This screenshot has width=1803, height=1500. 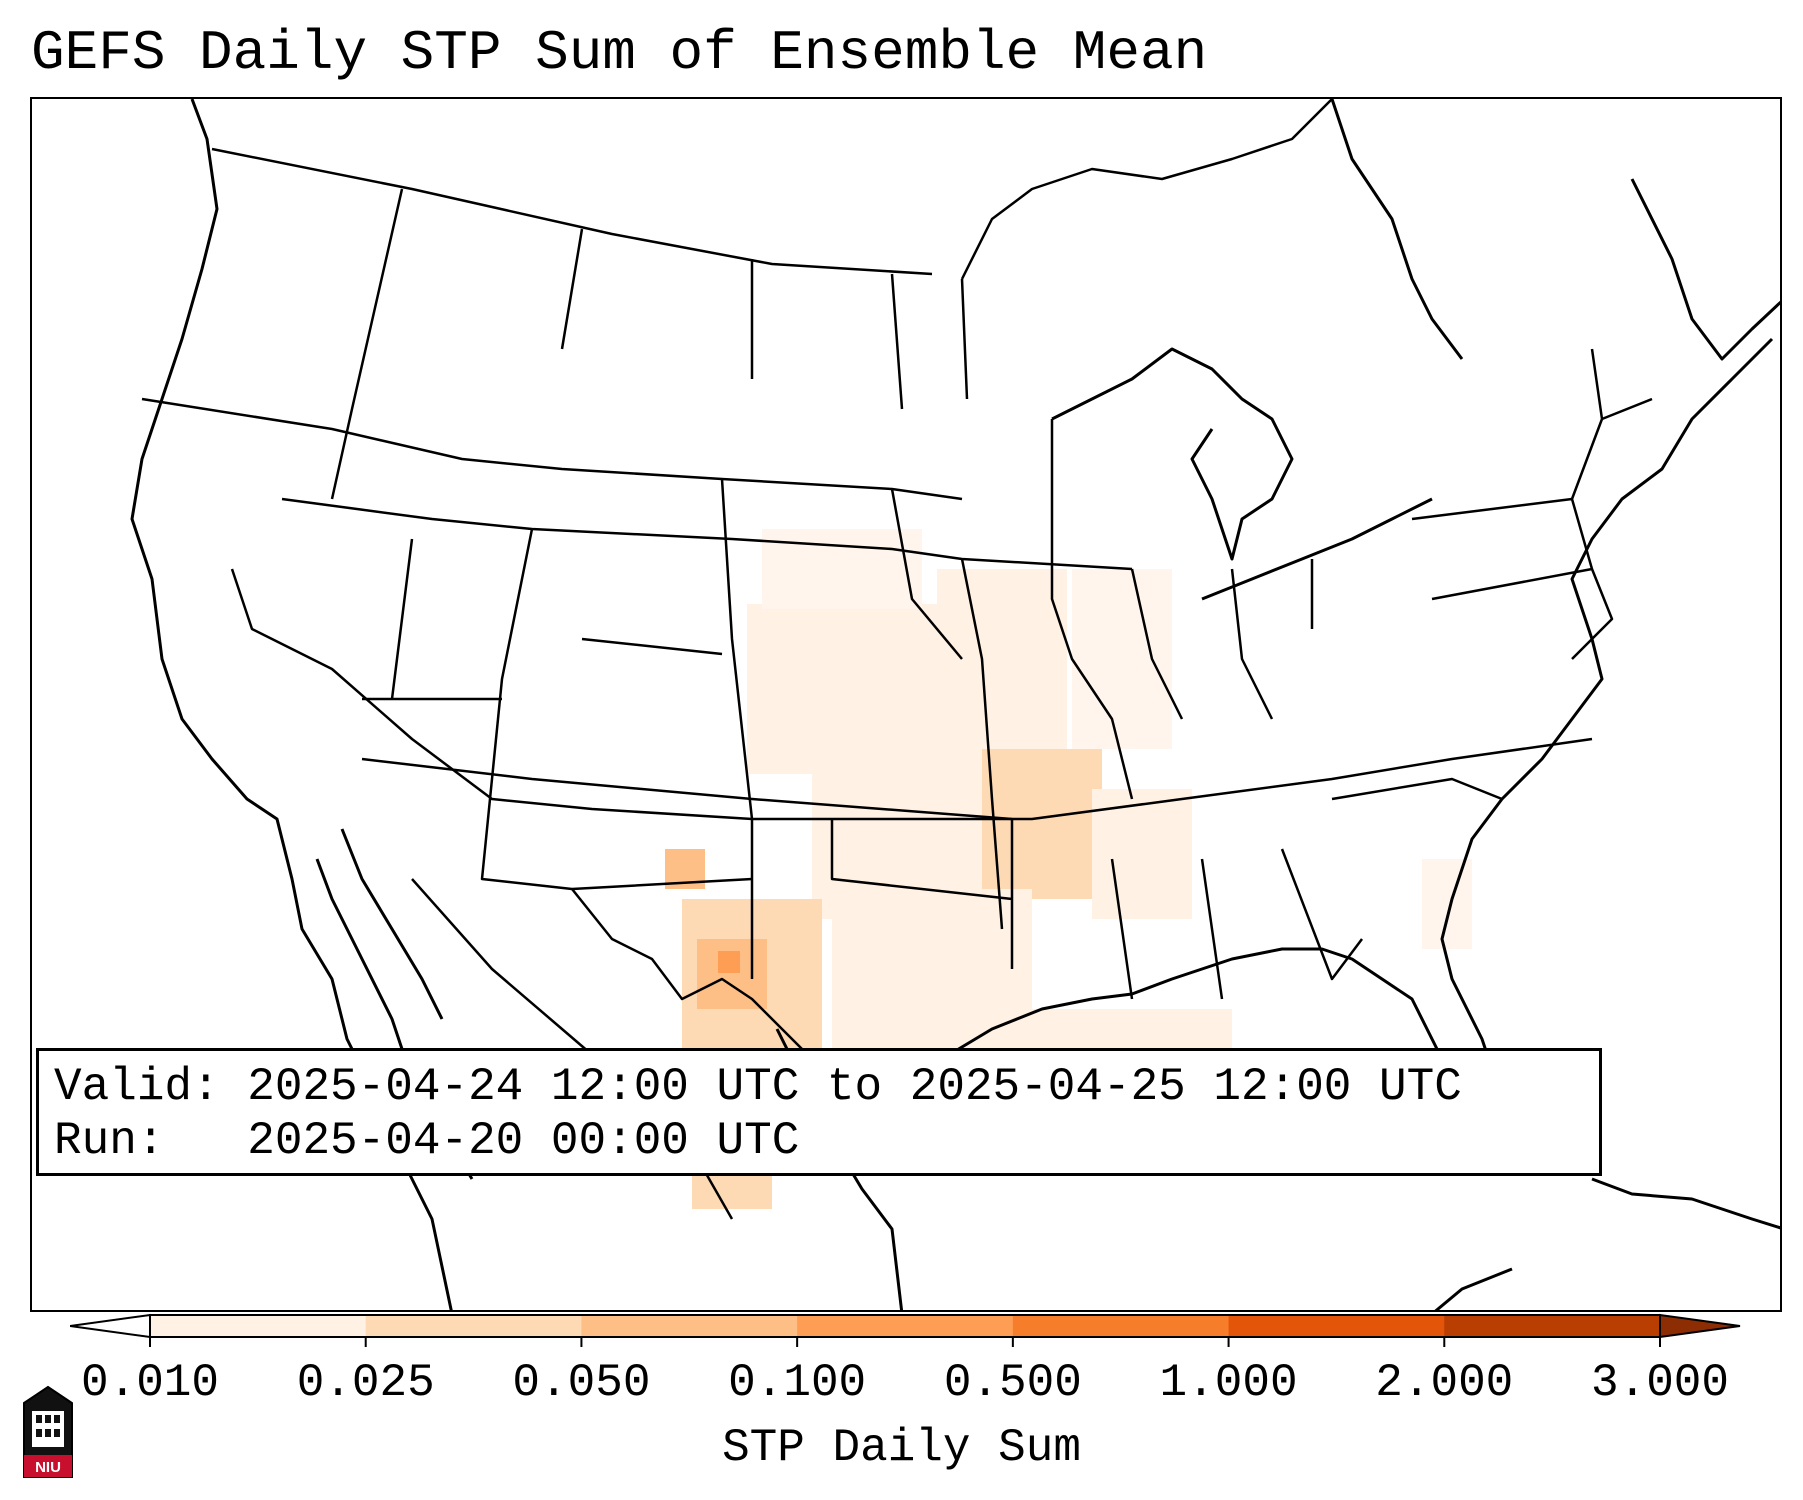 I want to click on colorbar-outline, so click(x=905, y=1326).